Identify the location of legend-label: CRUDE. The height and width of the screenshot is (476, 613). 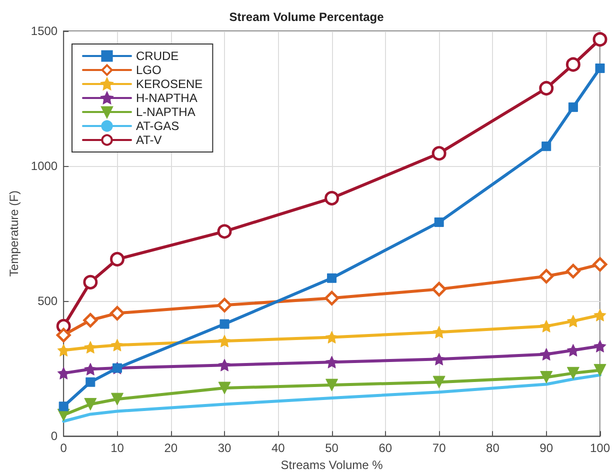
(157, 56).